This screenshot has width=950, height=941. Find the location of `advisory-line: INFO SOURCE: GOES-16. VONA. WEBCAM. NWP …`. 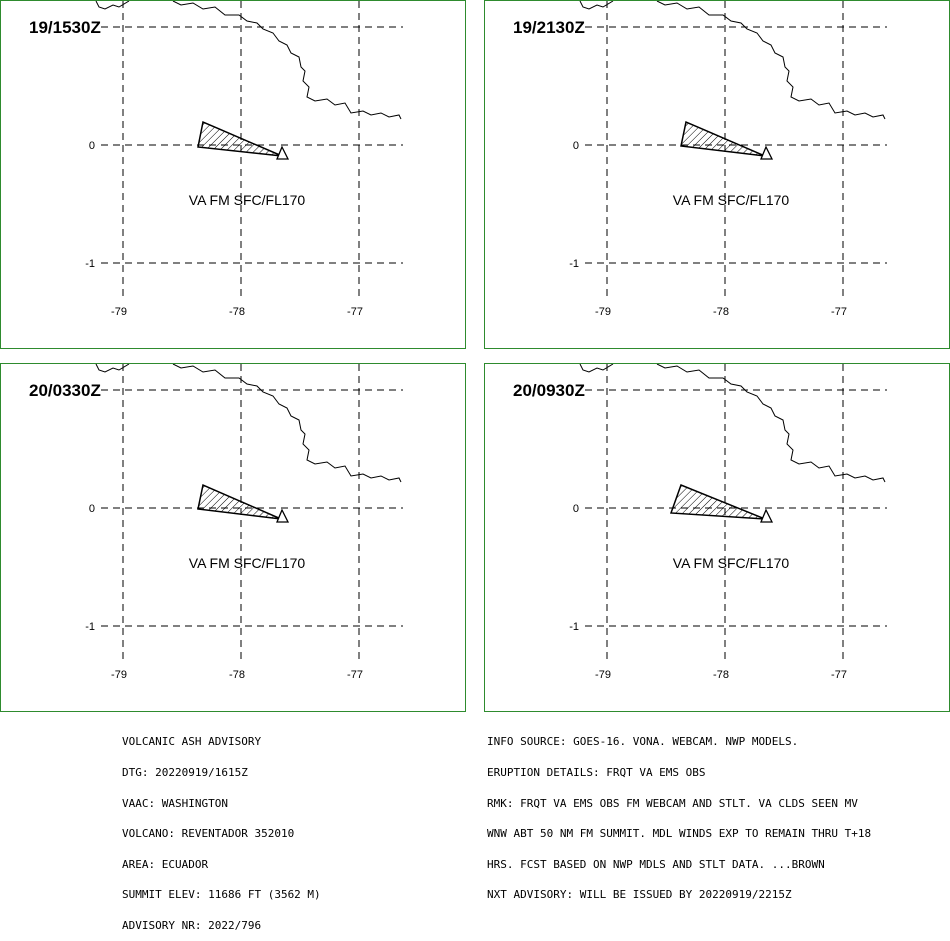

advisory-line: INFO SOURCE: GOES-16. VONA. WEBCAM. NWP … is located at coordinates (643, 742).